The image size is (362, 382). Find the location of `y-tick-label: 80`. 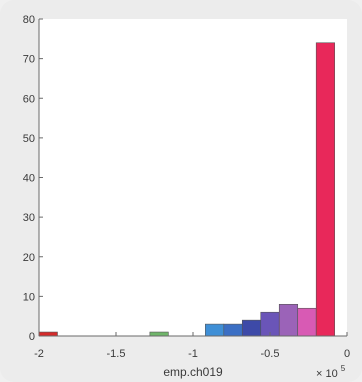

y-tick-label: 80 is located at coordinates (29, 20).